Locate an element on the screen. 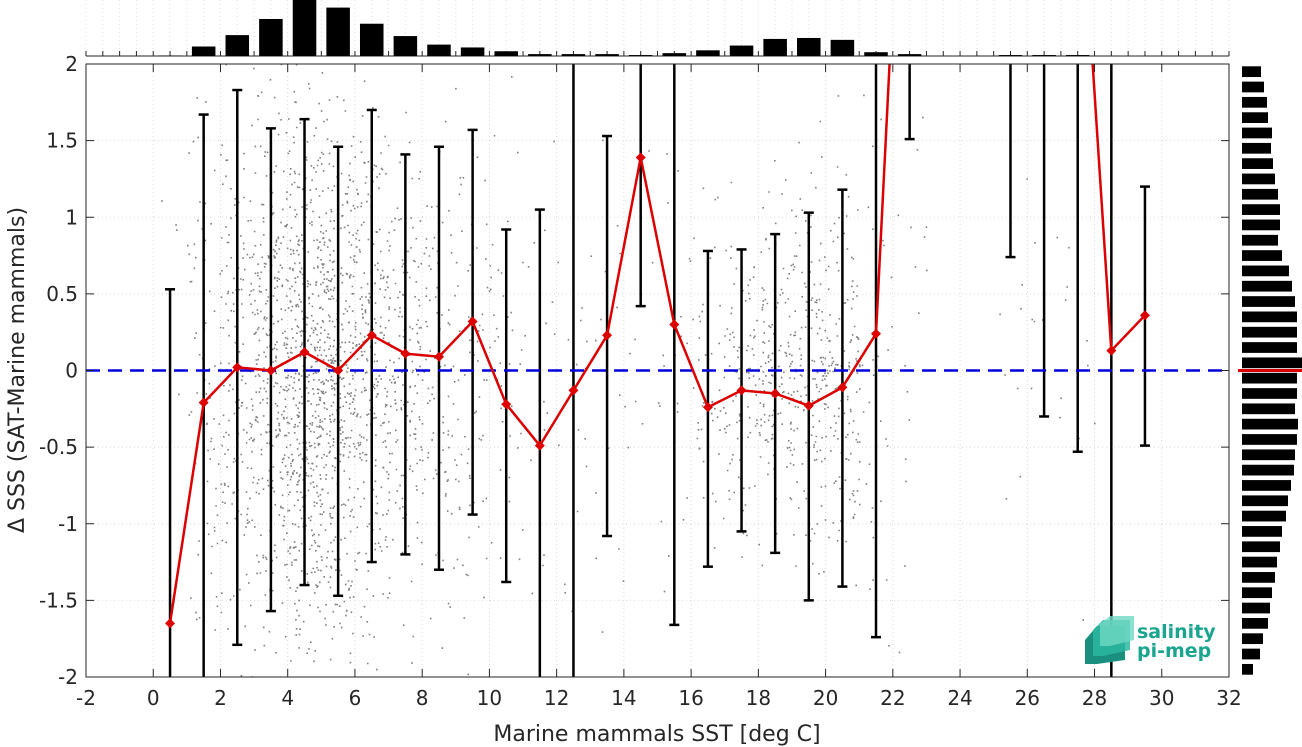  x-tick-label: 14 is located at coordinates (623, 698).